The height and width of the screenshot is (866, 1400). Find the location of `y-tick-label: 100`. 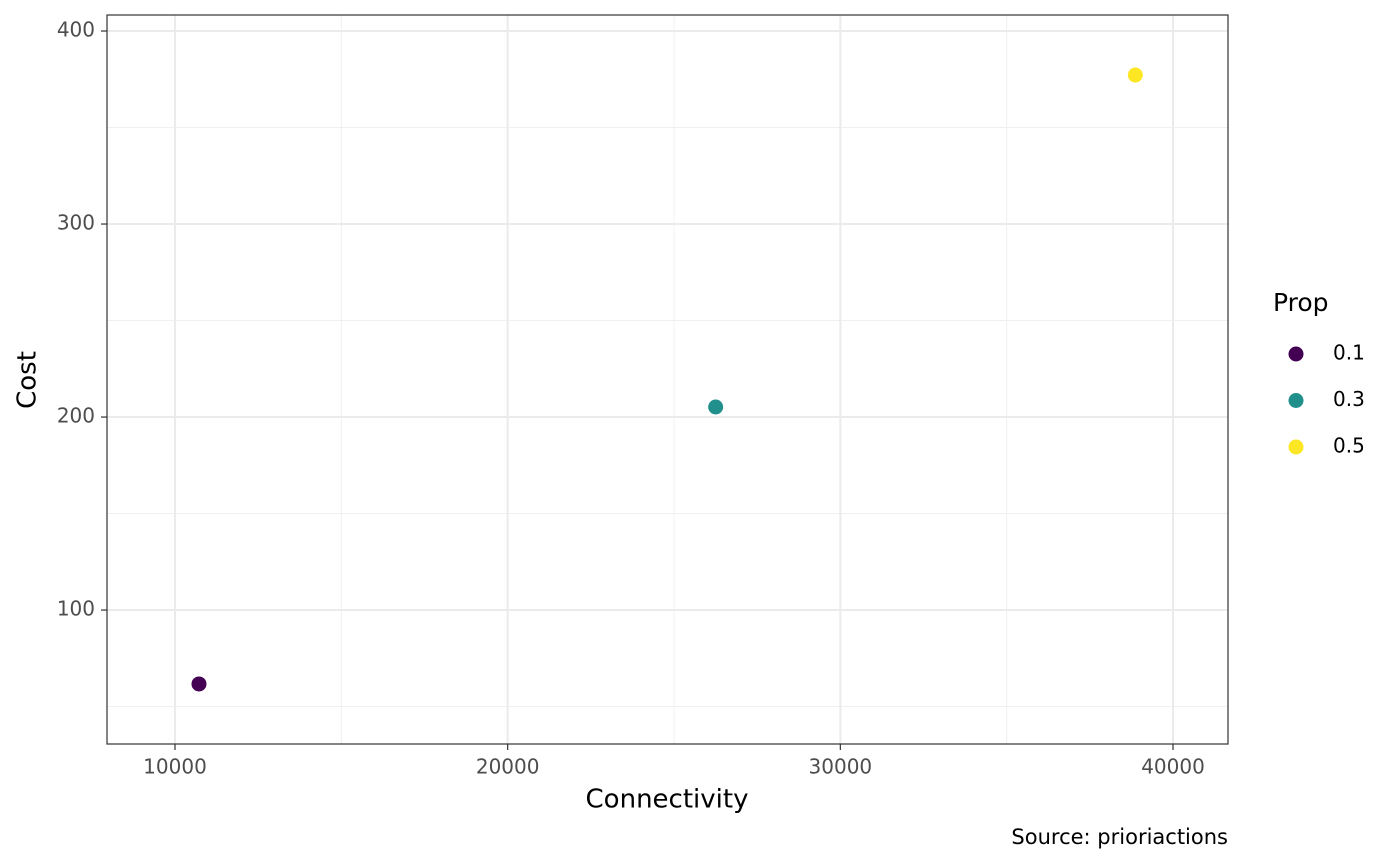

y-tick-label: 100 is located at coordinates (76, 609).